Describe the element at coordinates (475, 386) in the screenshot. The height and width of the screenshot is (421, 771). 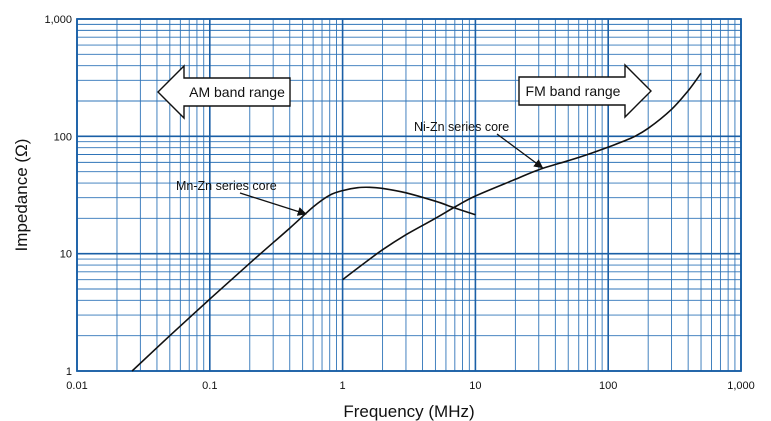
I see `x-tick-label: 10` at that location.